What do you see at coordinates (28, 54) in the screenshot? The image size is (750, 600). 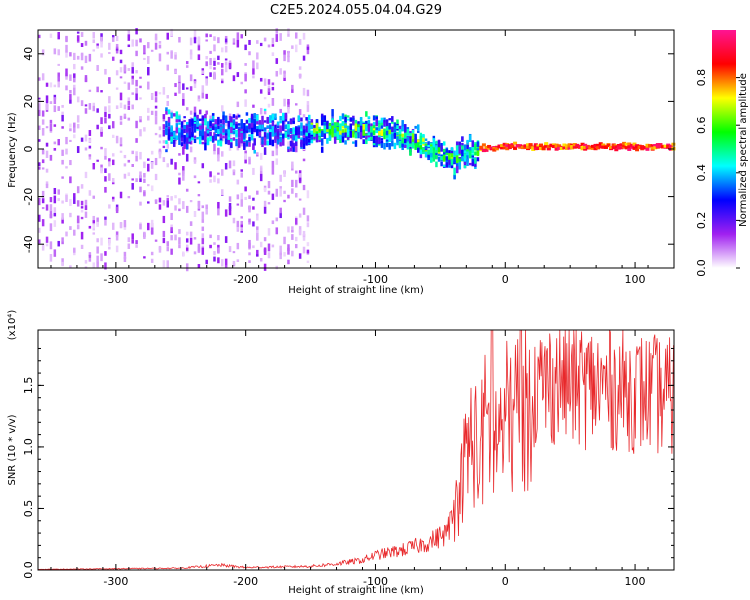 I see `spectrogram-ytick-label: 40` at bounding box center [28, 54].